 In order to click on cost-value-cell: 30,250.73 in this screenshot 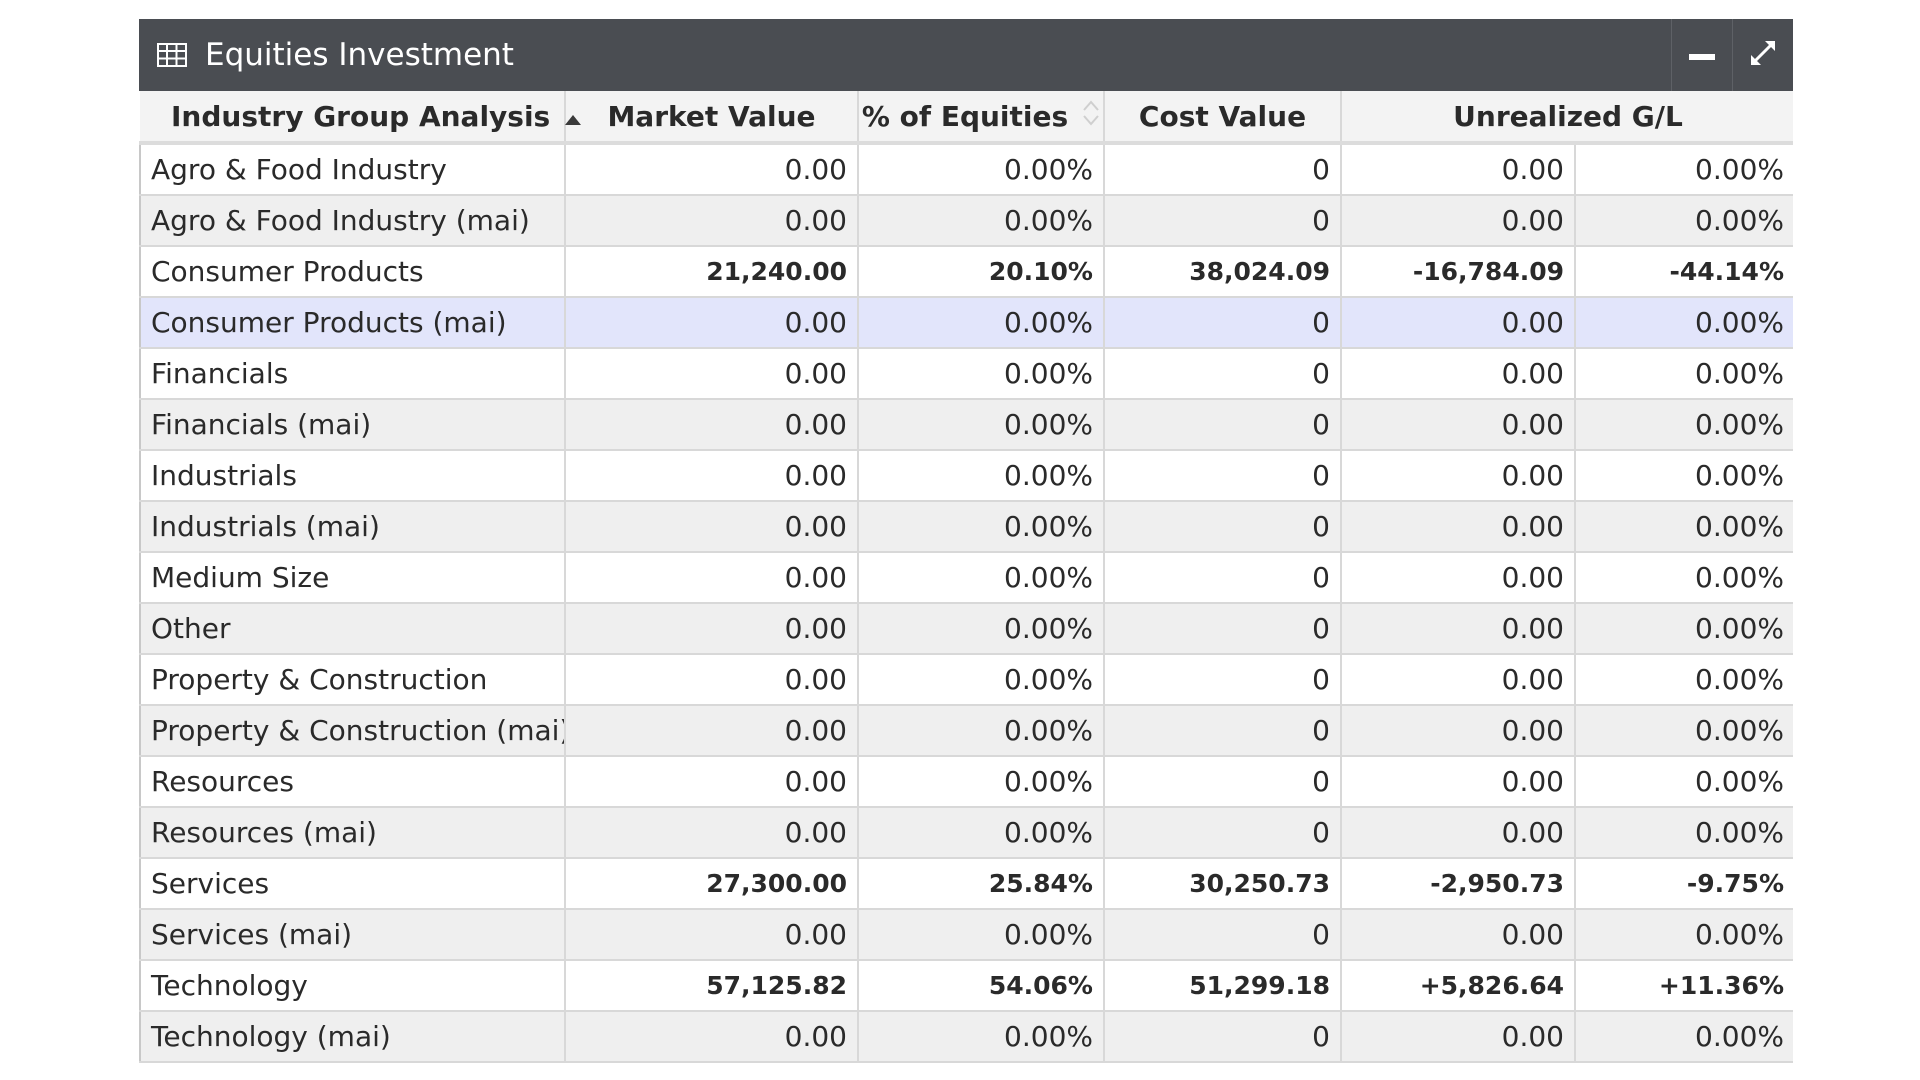, I will do `click(1222, 884)`.